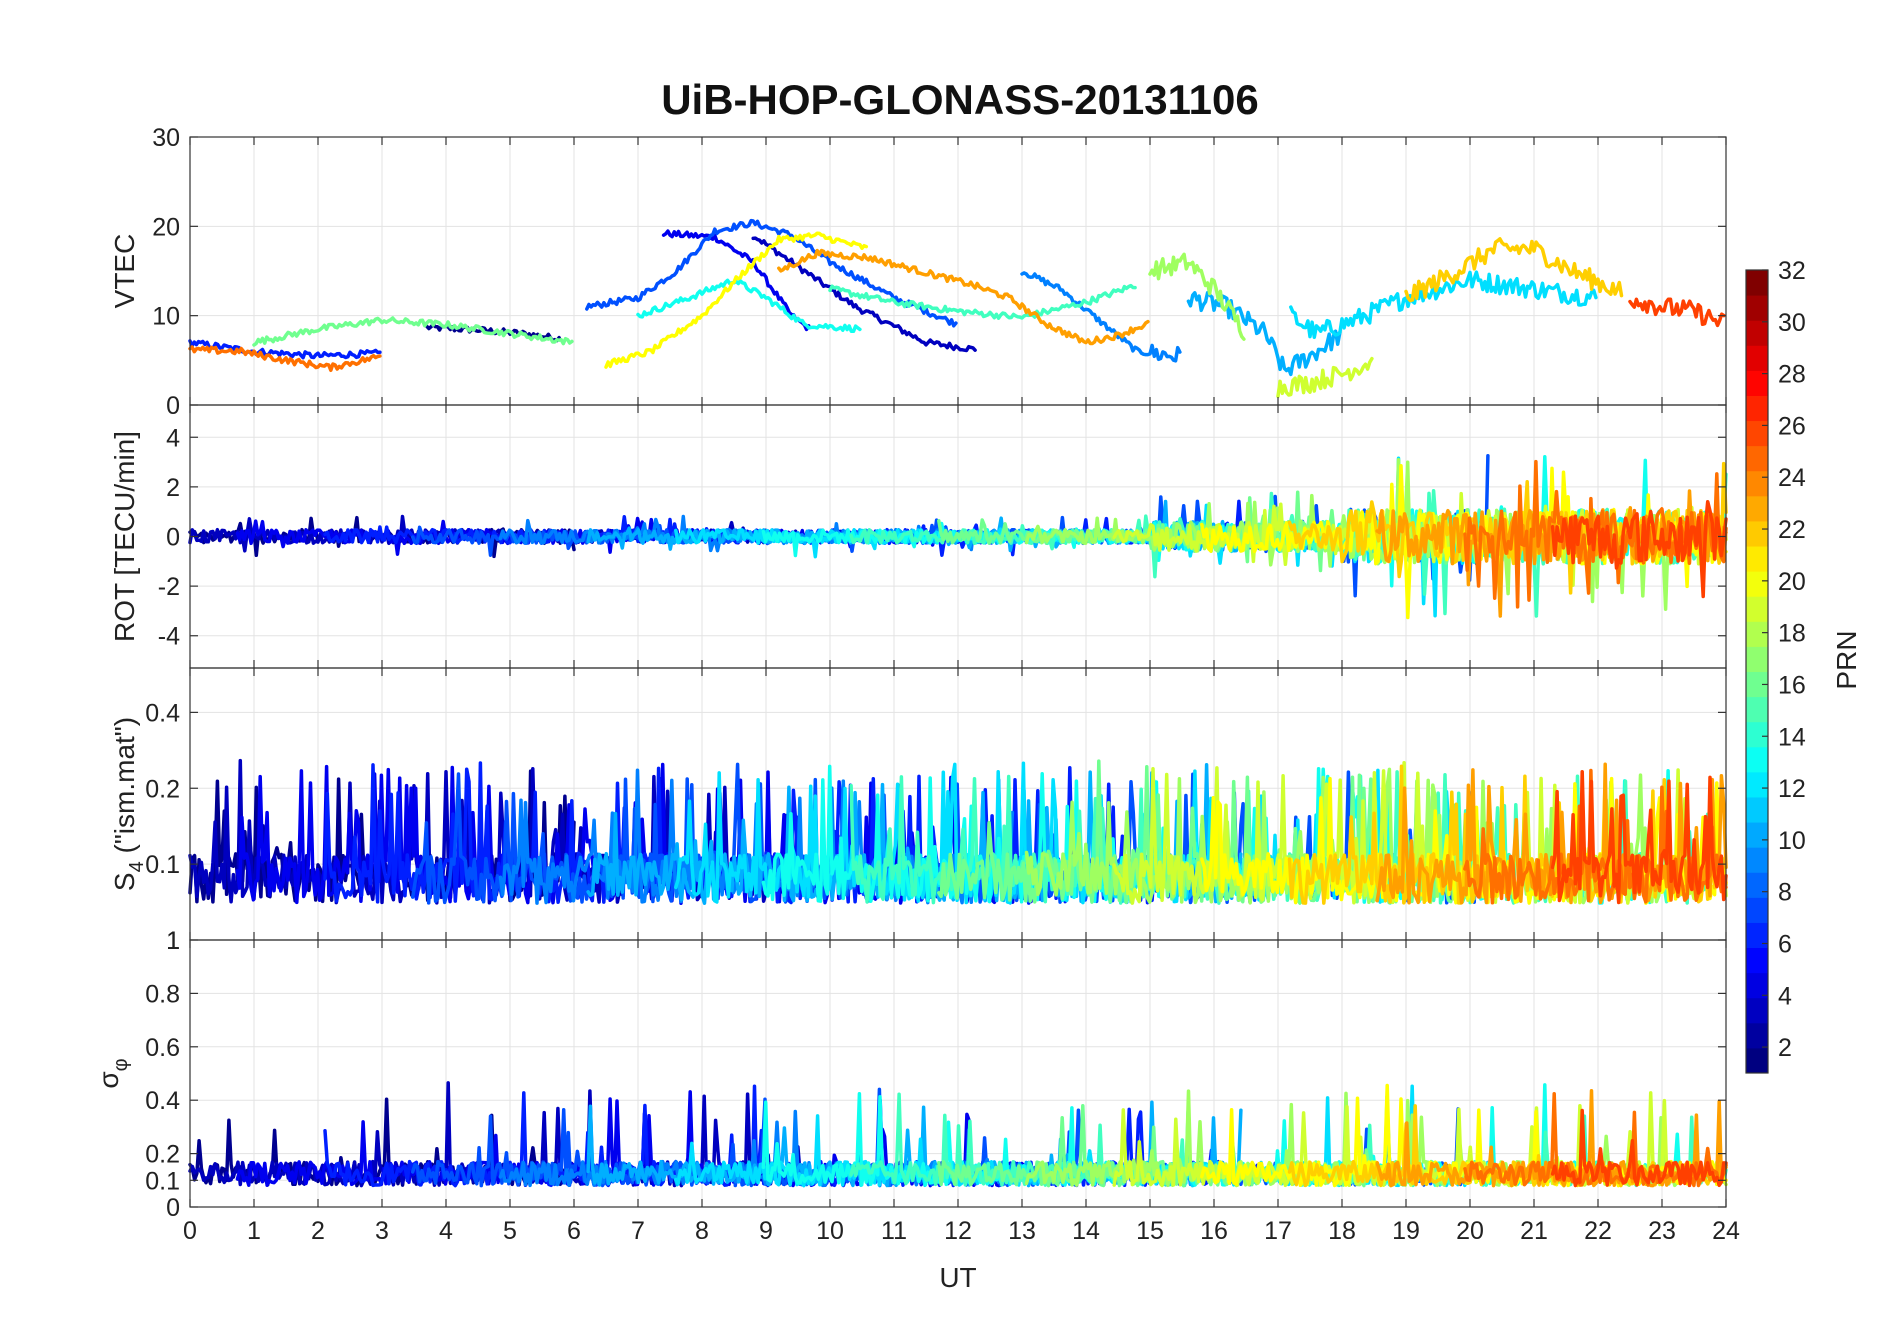 This screenshot has width=1902, height=1330. I want to click on panel-sigphi-traces, so click(958, 1134).